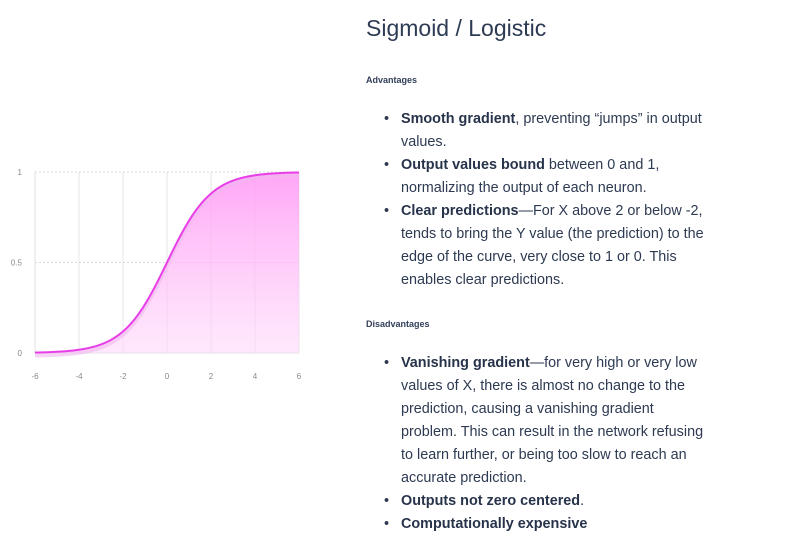 Image resolution: width=785 pixels, height=536 pixels. What do you see at coordinates (211, 376) in the screenshot?
I see `x-tick-label: 2` at bounding box center [211, 376].